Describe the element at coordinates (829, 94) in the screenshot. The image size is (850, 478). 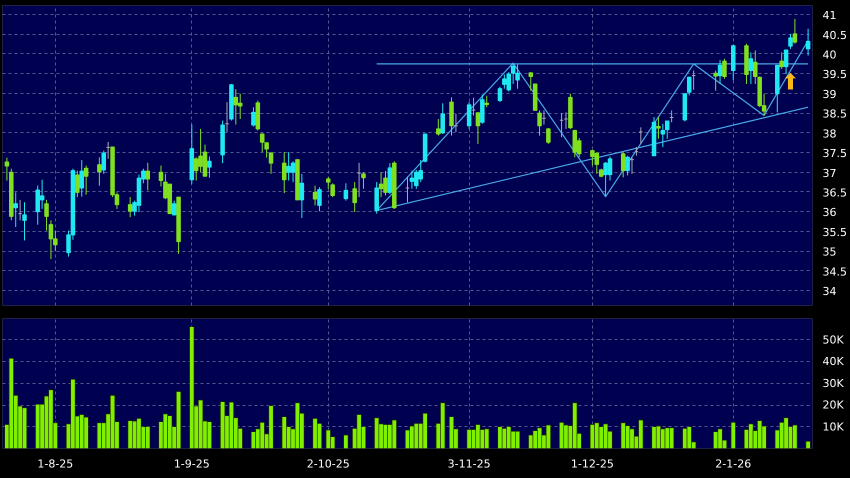
I see `y-tick-label: 39` at that location.